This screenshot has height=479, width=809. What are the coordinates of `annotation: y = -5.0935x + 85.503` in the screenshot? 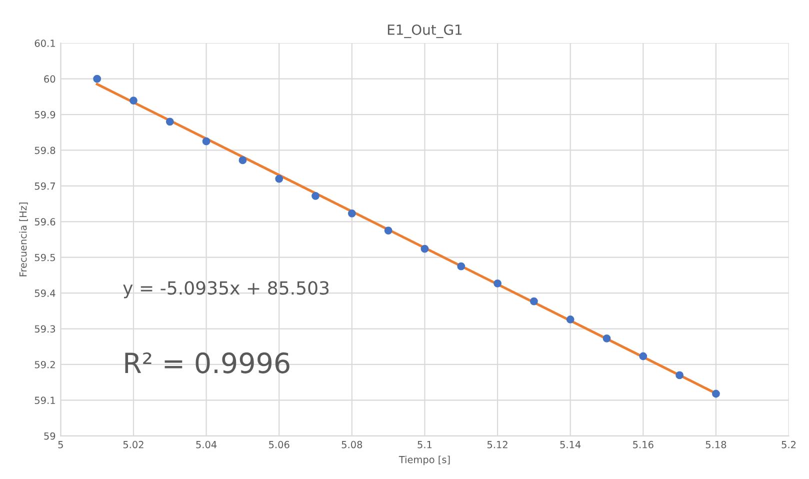 It's located at (226, 289).